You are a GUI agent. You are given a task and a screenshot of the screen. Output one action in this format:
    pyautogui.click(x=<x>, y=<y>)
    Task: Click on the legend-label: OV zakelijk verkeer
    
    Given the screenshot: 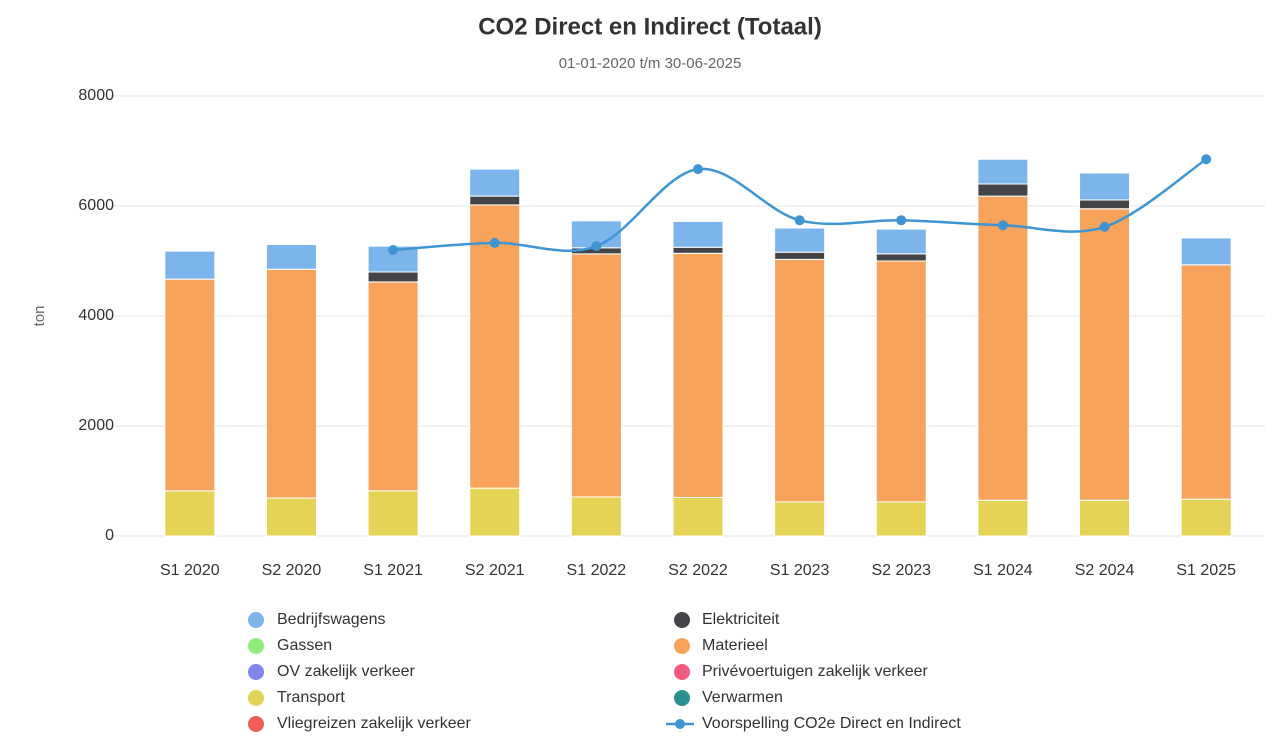 What is the action you would take?
    pyautogui.click(x=346, y=671)
    